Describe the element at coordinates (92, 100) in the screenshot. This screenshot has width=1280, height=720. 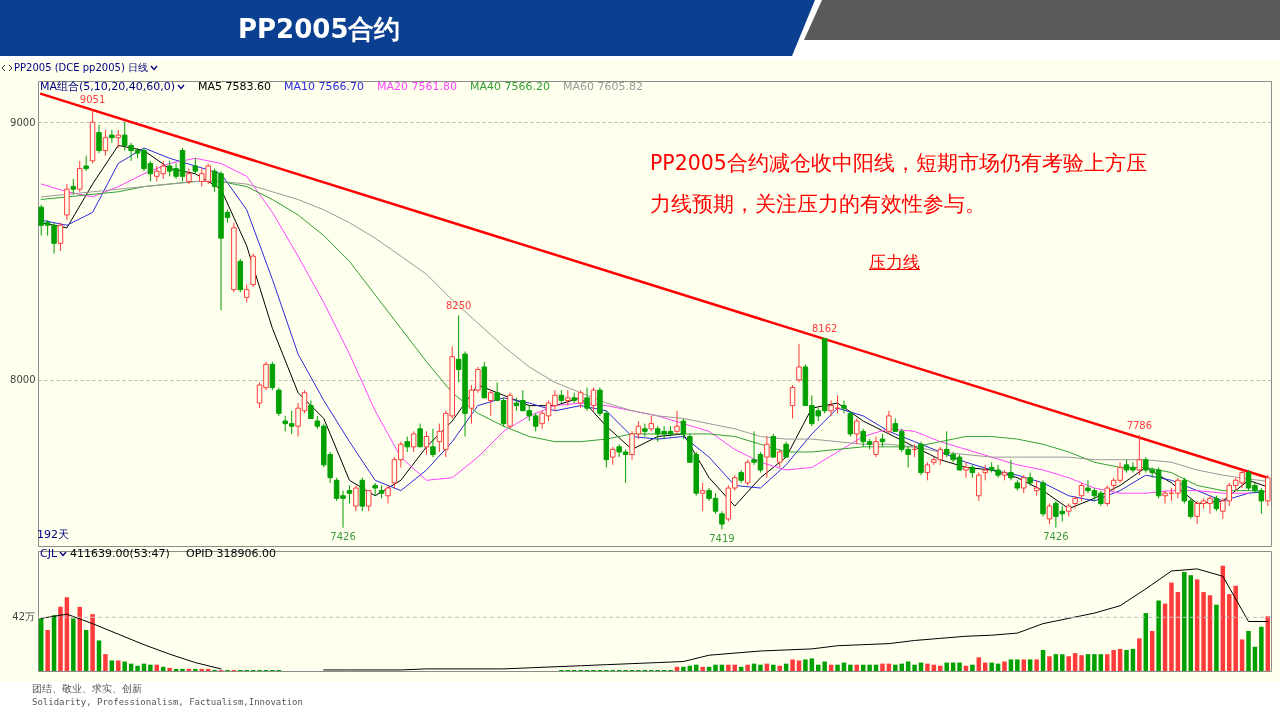
I see `annotation: 9051` at that location.